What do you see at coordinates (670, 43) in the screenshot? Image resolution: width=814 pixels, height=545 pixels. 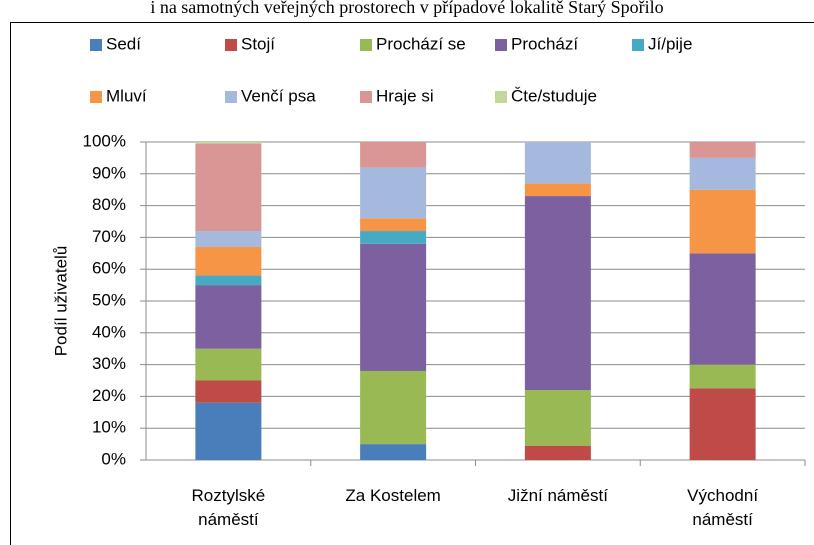 I see `legend-label: Jí/pije` at bounding box center [670, 43].